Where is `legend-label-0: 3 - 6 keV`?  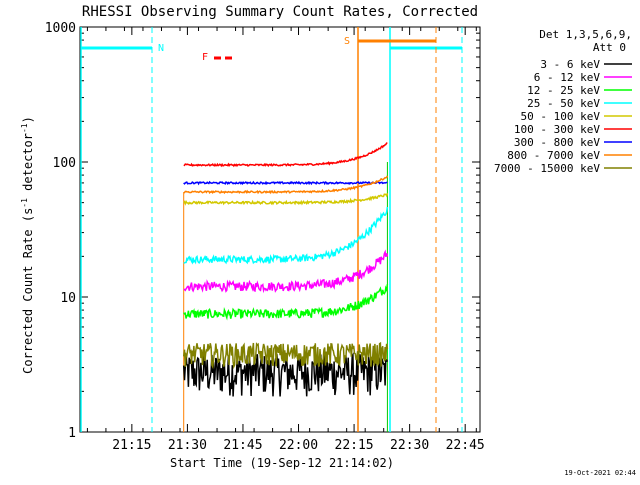 legend-label-0: 3 - 6 keV is located at coordinates (570, 64).